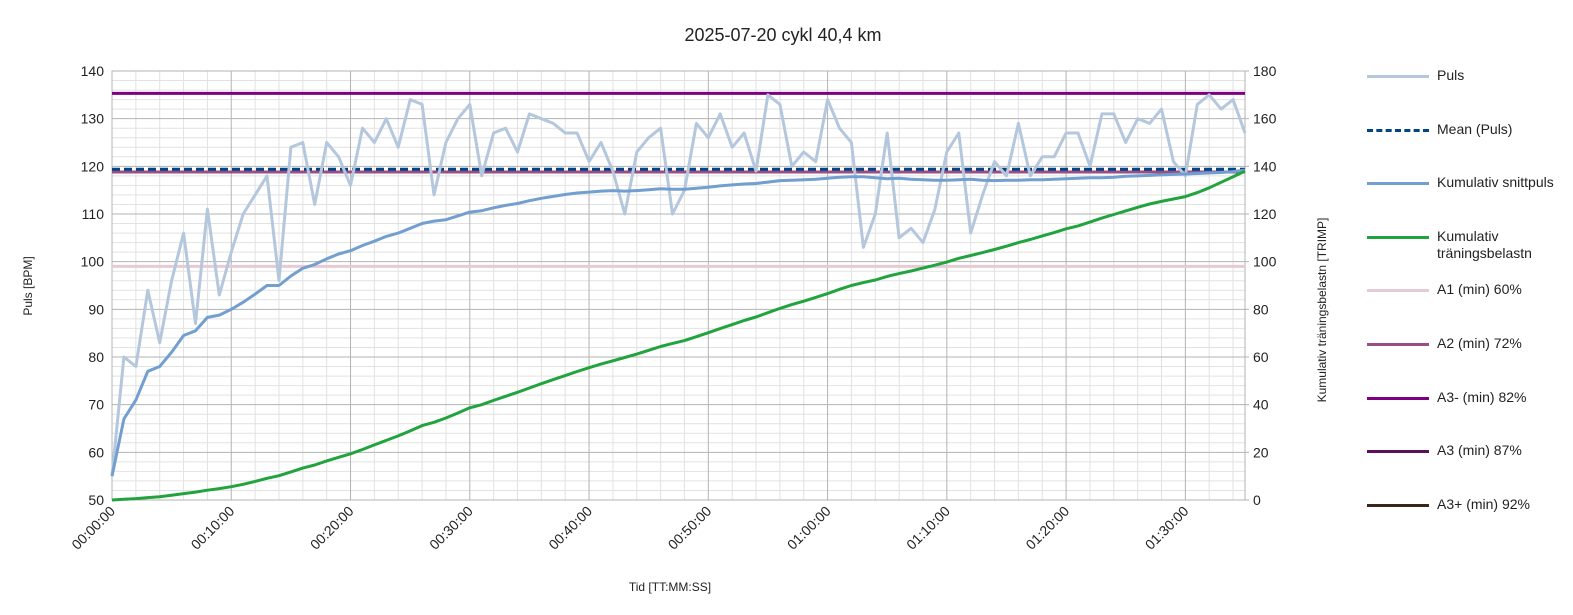 The image size is (1573, 615). I want to click on x-tick-label: 01:00:00, so click(809, 528).